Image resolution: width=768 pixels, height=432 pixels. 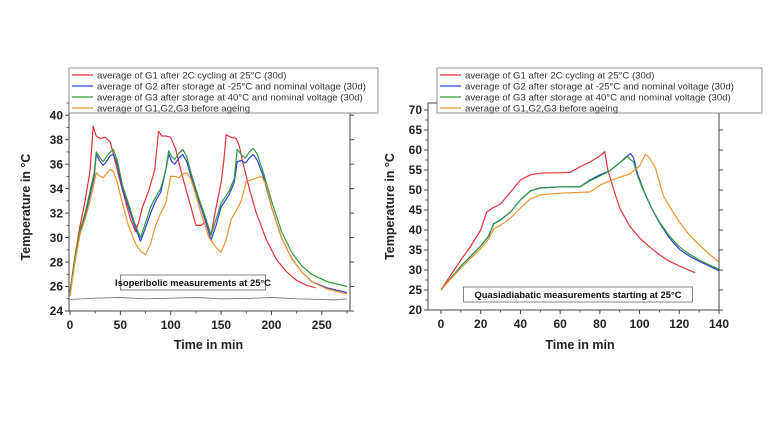 I want to click on right-y-axis-title: Temperature in °C, so click(x=390, y=206).